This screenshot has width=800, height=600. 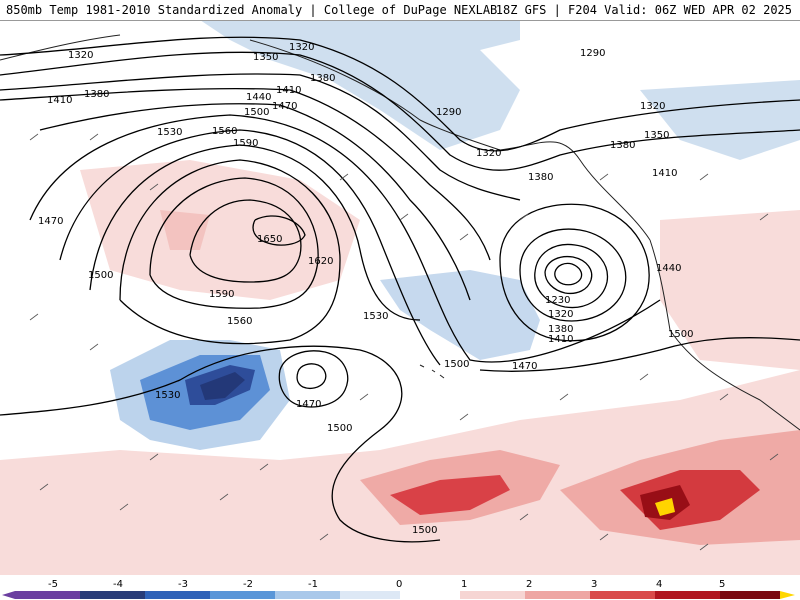 I want to click on anomaly-colorbar: -5 -4 -3 -2 -1 0 1 2 3 4 5, so click(x=400, y=587).